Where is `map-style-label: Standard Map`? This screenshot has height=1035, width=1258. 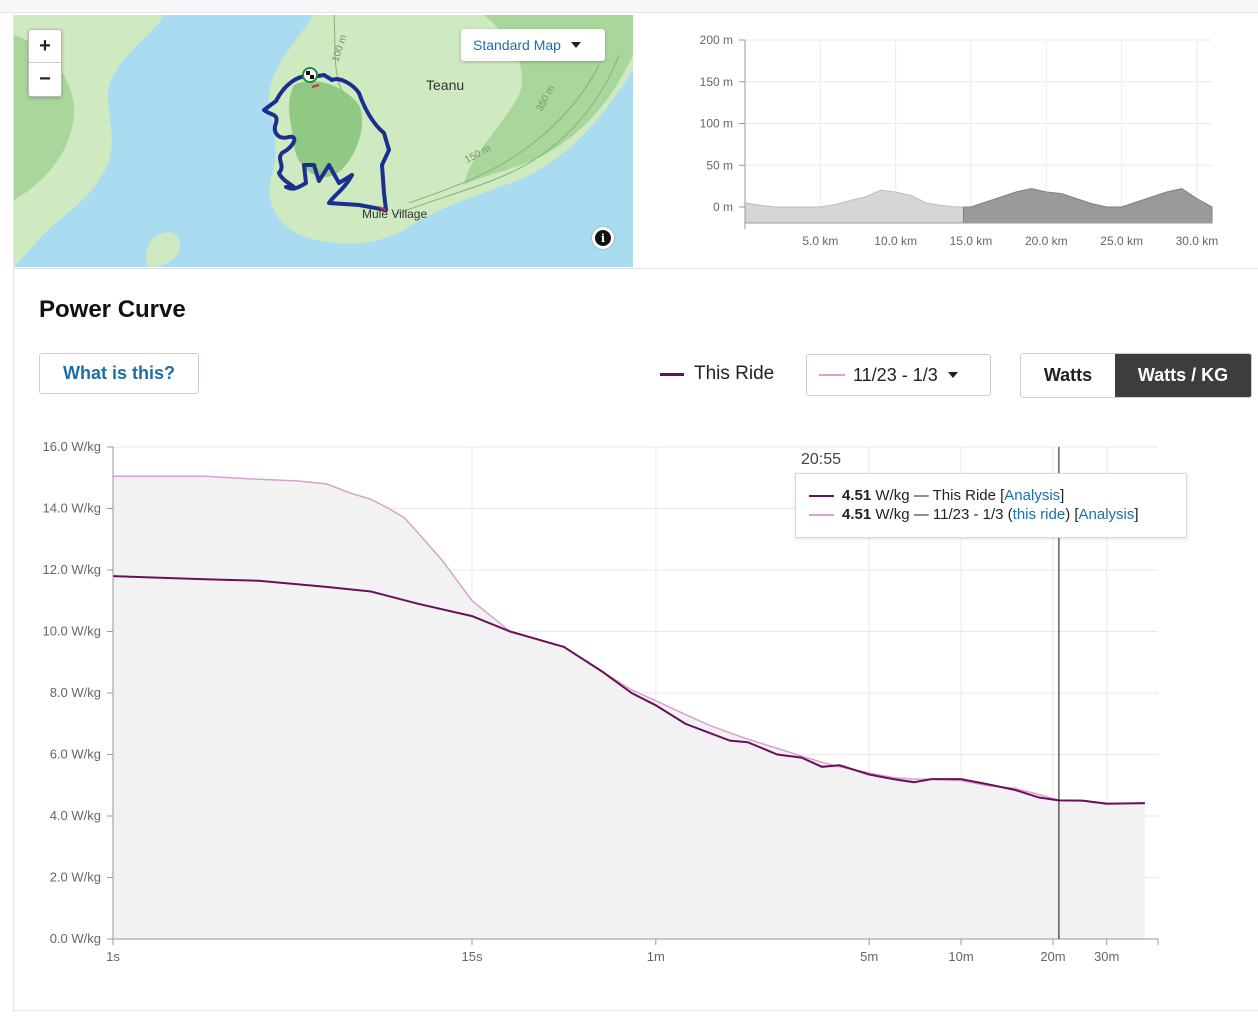 map-style-label: Standard Map is located at coordinates (517, 45).